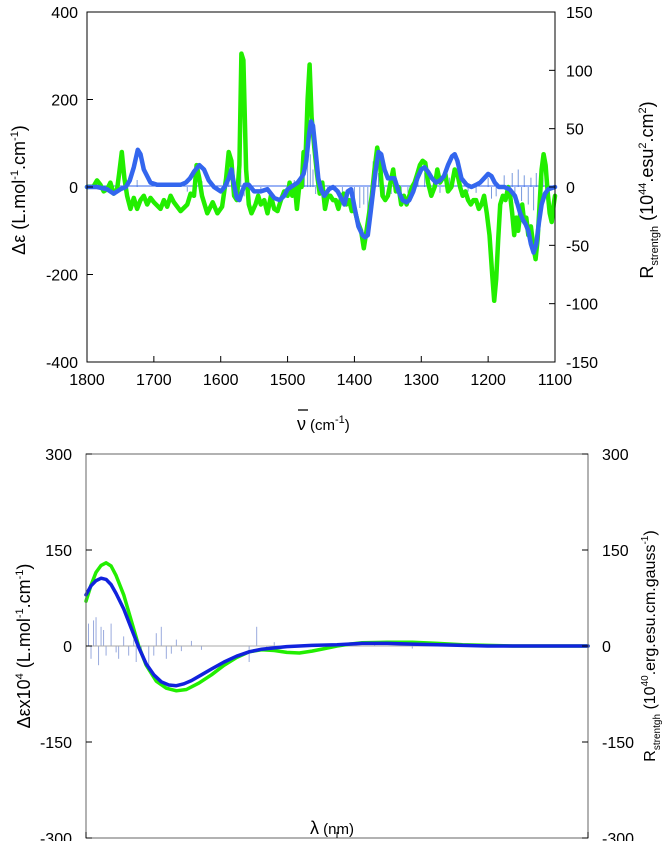 The height and width of the screenshot is (841, 667). Describe the element at coordinates (87, 380) in the screenshot. I see `x-tick-label: 1800` at that location.